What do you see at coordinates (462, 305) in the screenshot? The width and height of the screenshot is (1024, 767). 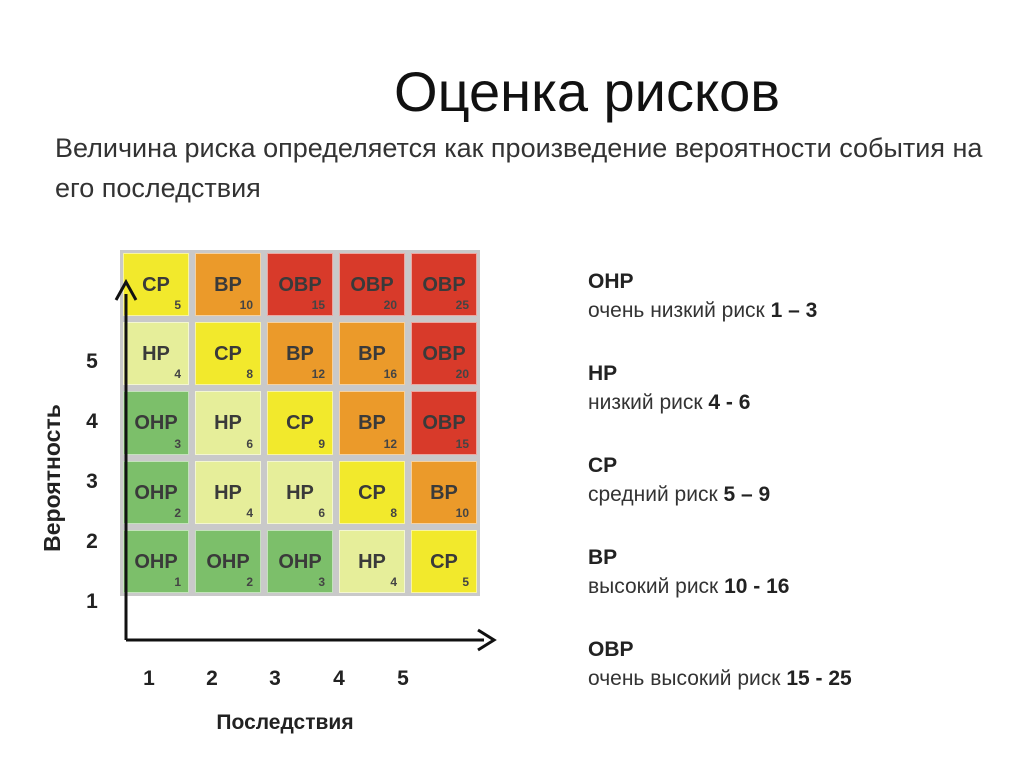 I see `cell-score: 25` at bounding box center [462, 305].